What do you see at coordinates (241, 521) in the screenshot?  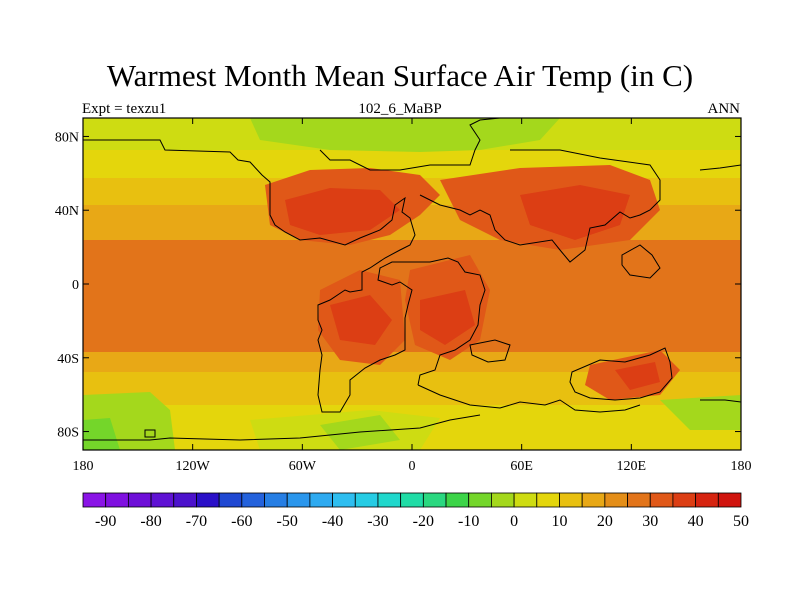 I see `colorbar-label: -60` at bounding box center [241, 521].